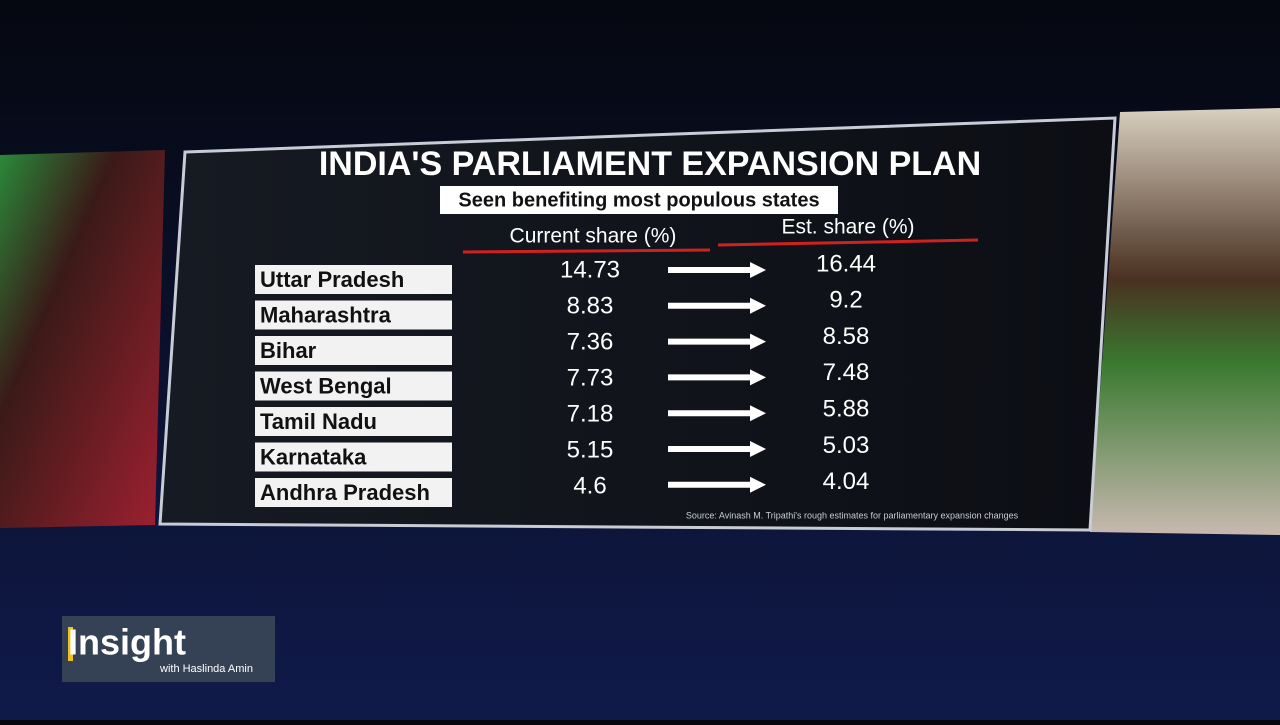 The height and width of the screenshot is (725, 1280). Describe the element at coordinates (650, 164) in the screenshot. I see `title: INDIA'S PARLIAMENT EXPANSION PLAN` at that location.